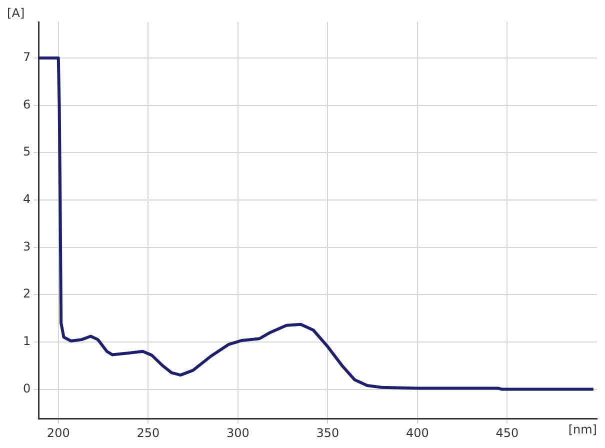 The width and height of the screenshot is (605, 448). Describe the element at coordinates (417, 433) in the screenshot. I see `x-tick-label: 400` at that location.